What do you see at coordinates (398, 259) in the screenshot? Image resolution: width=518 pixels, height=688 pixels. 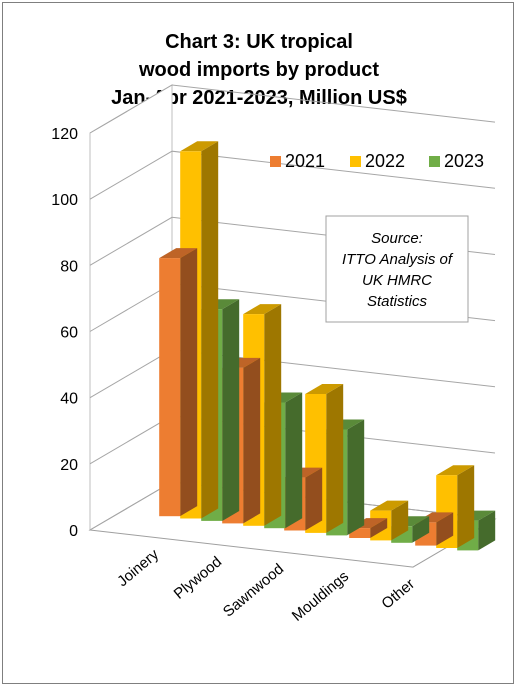 I see `source-line-2: ITTO Analysis of` at bounding box center [398, 259].